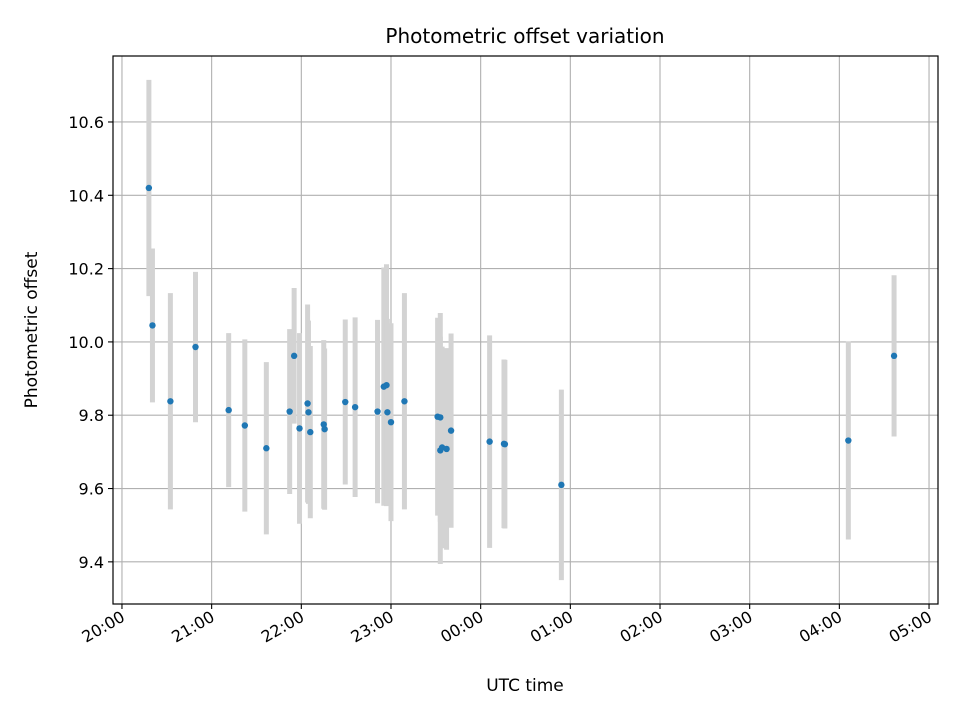 The image size is (960, 720). What do you see at coordinates (524, 36) in the screenshot?
I see `chart-title: Photometric offset variation` at bounding box center [524, 36].